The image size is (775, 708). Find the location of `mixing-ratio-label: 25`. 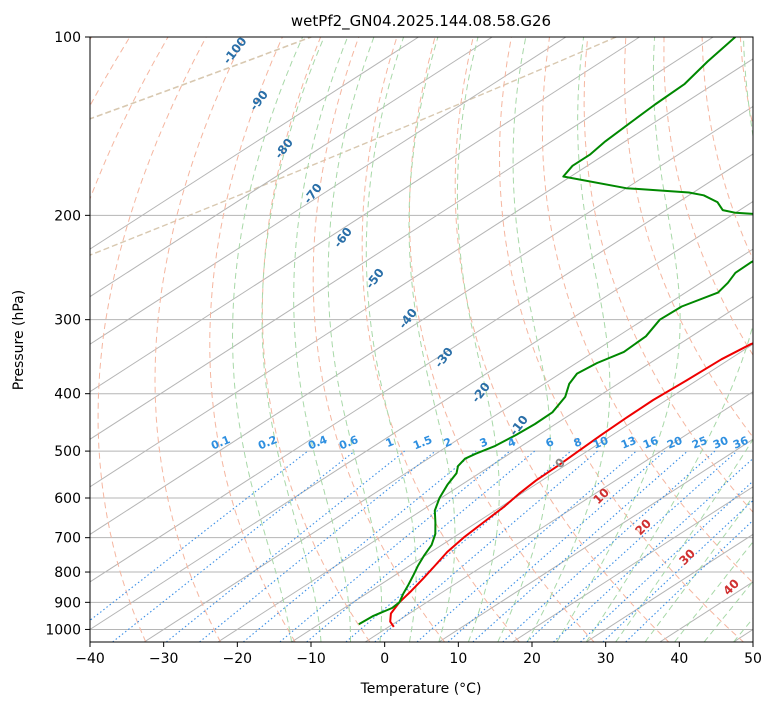

mixing-ratio-label: 25 is located at coordinates (699, 443).